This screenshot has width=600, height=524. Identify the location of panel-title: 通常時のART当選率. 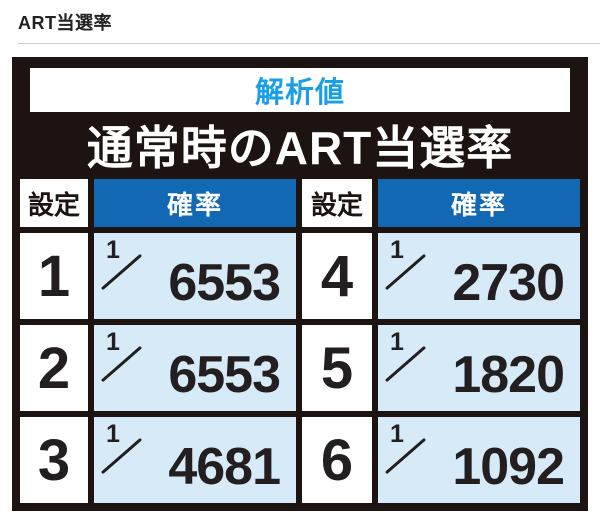
(300, 148).